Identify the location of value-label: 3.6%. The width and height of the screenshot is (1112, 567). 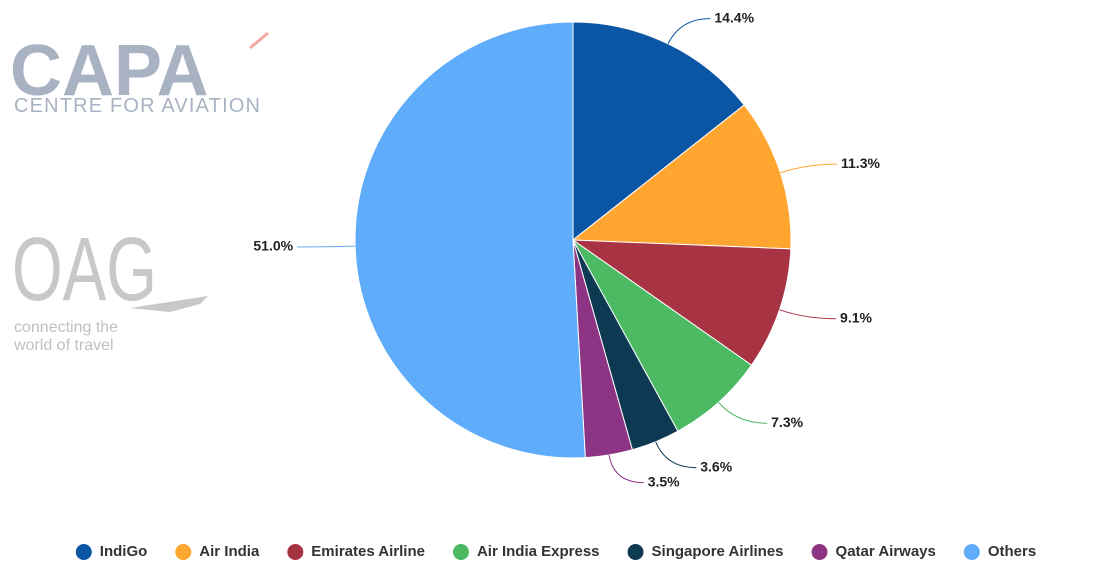
(716, 466).